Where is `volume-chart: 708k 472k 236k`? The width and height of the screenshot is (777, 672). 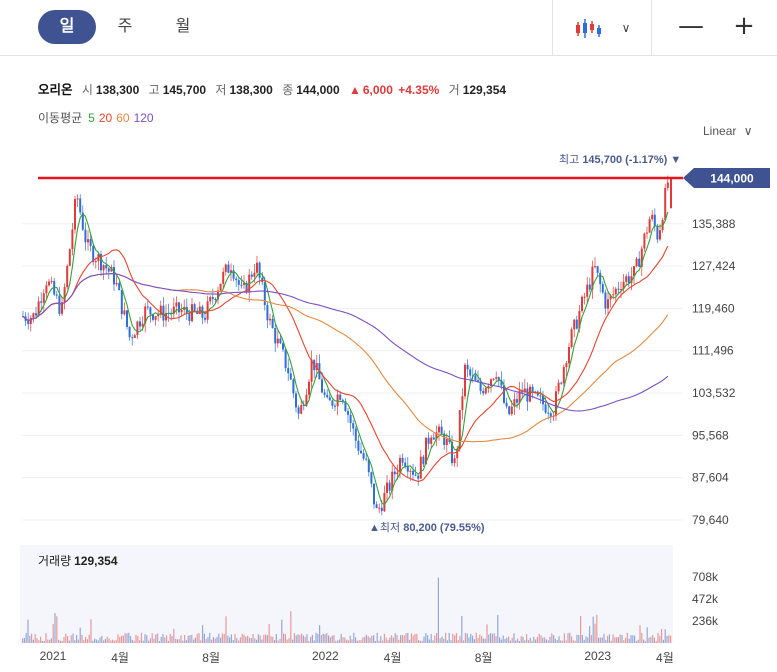
volume-chart: 708k 472k 236k is located at coordinates (388, 595).